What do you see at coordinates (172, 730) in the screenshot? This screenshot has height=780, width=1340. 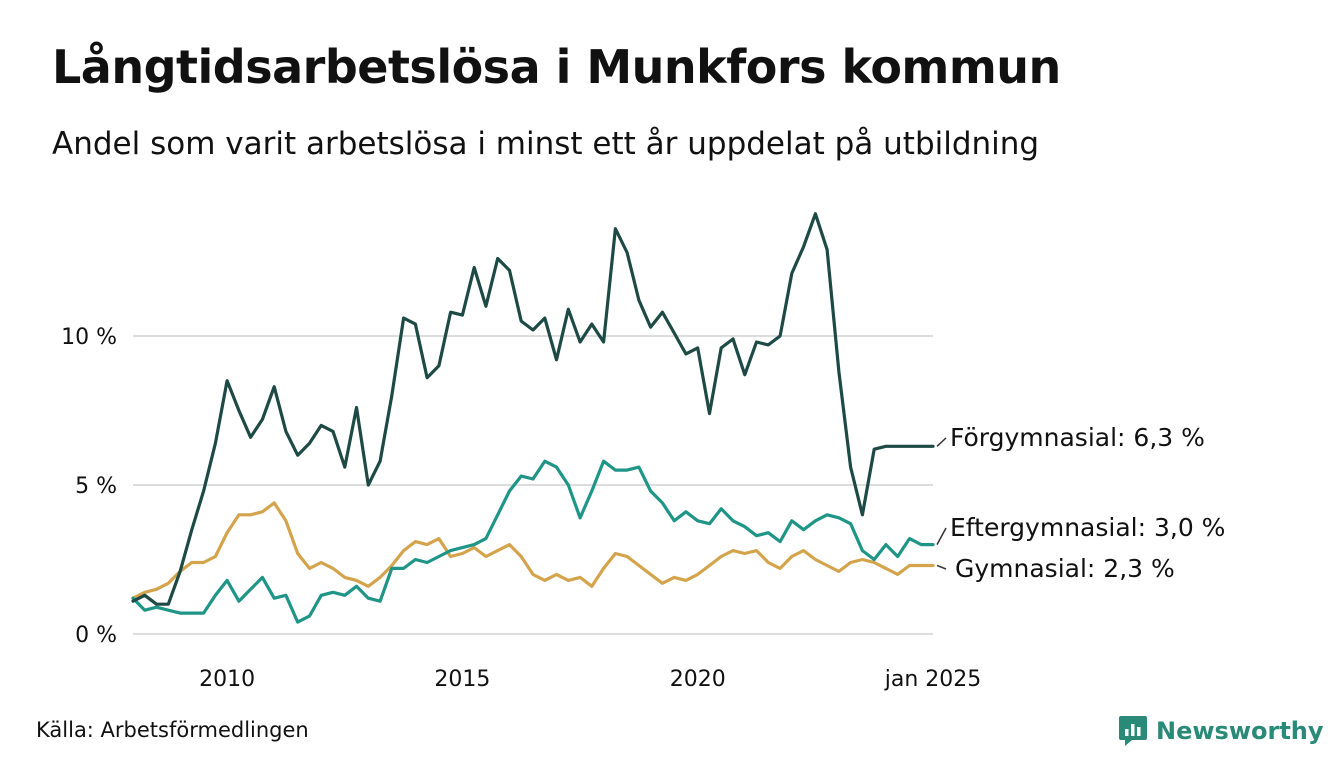 I see `source-note: Källa: Arbetsförmedlingen` at bounding box center [172, 730].